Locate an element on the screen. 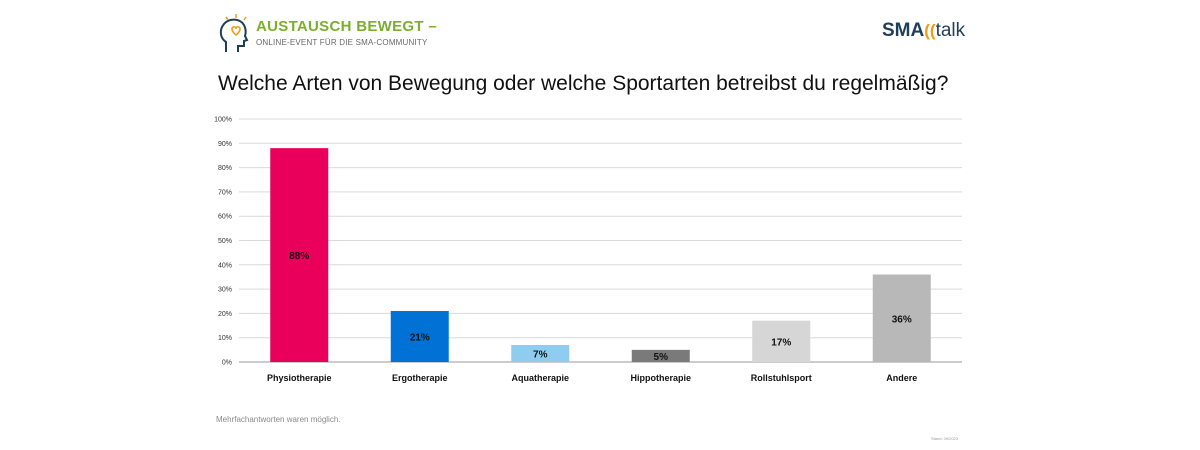 This screenshot has height=450, width=1200. y-tick-label: 60% is located at coordinates (225, 217).